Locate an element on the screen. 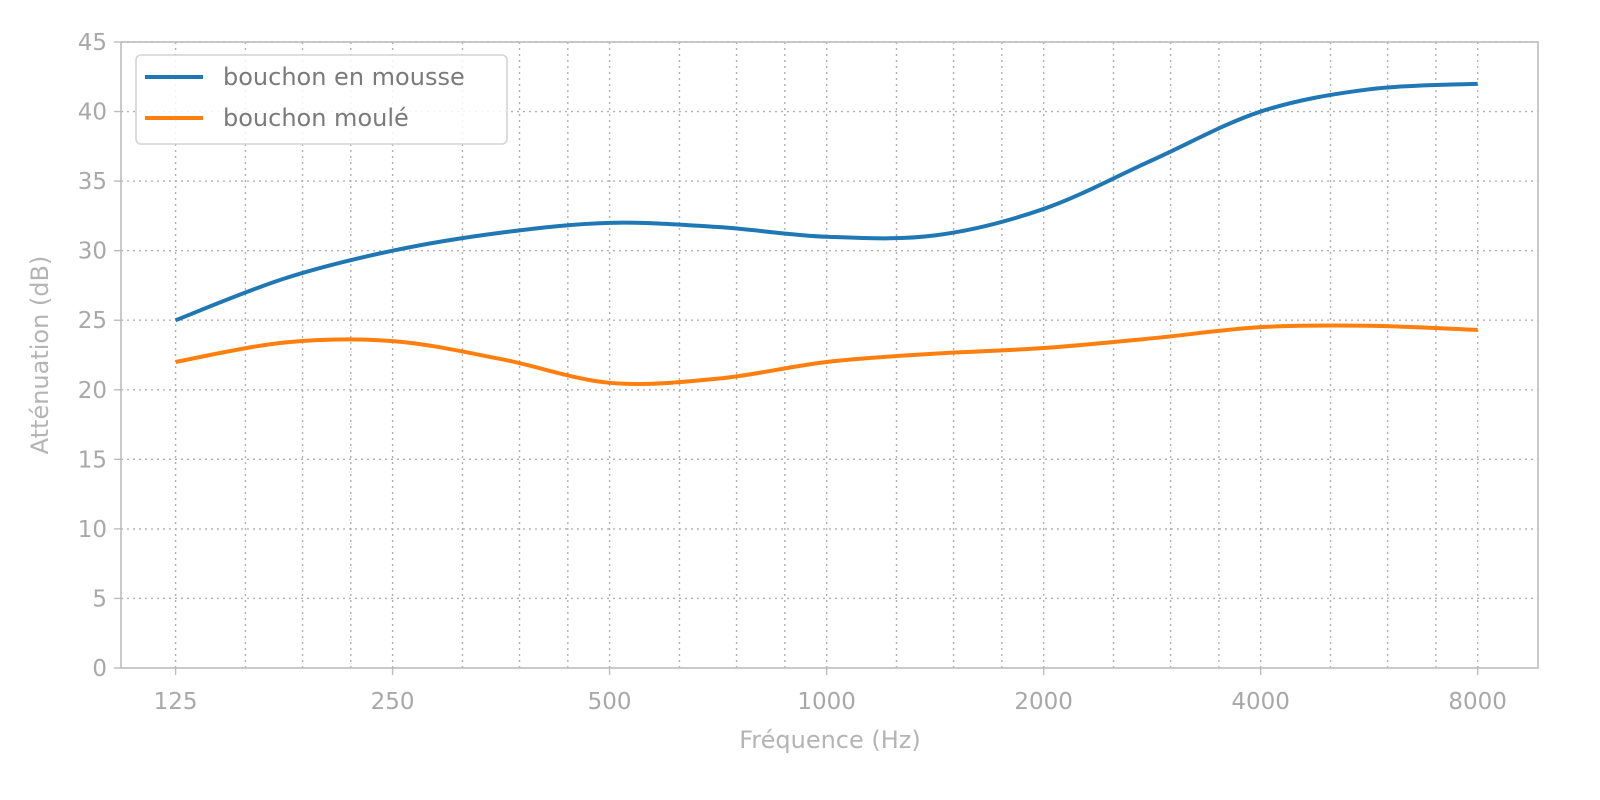 The image size is (1600, 800). y-tick-label: 40 is located at coordinates (92, 113).